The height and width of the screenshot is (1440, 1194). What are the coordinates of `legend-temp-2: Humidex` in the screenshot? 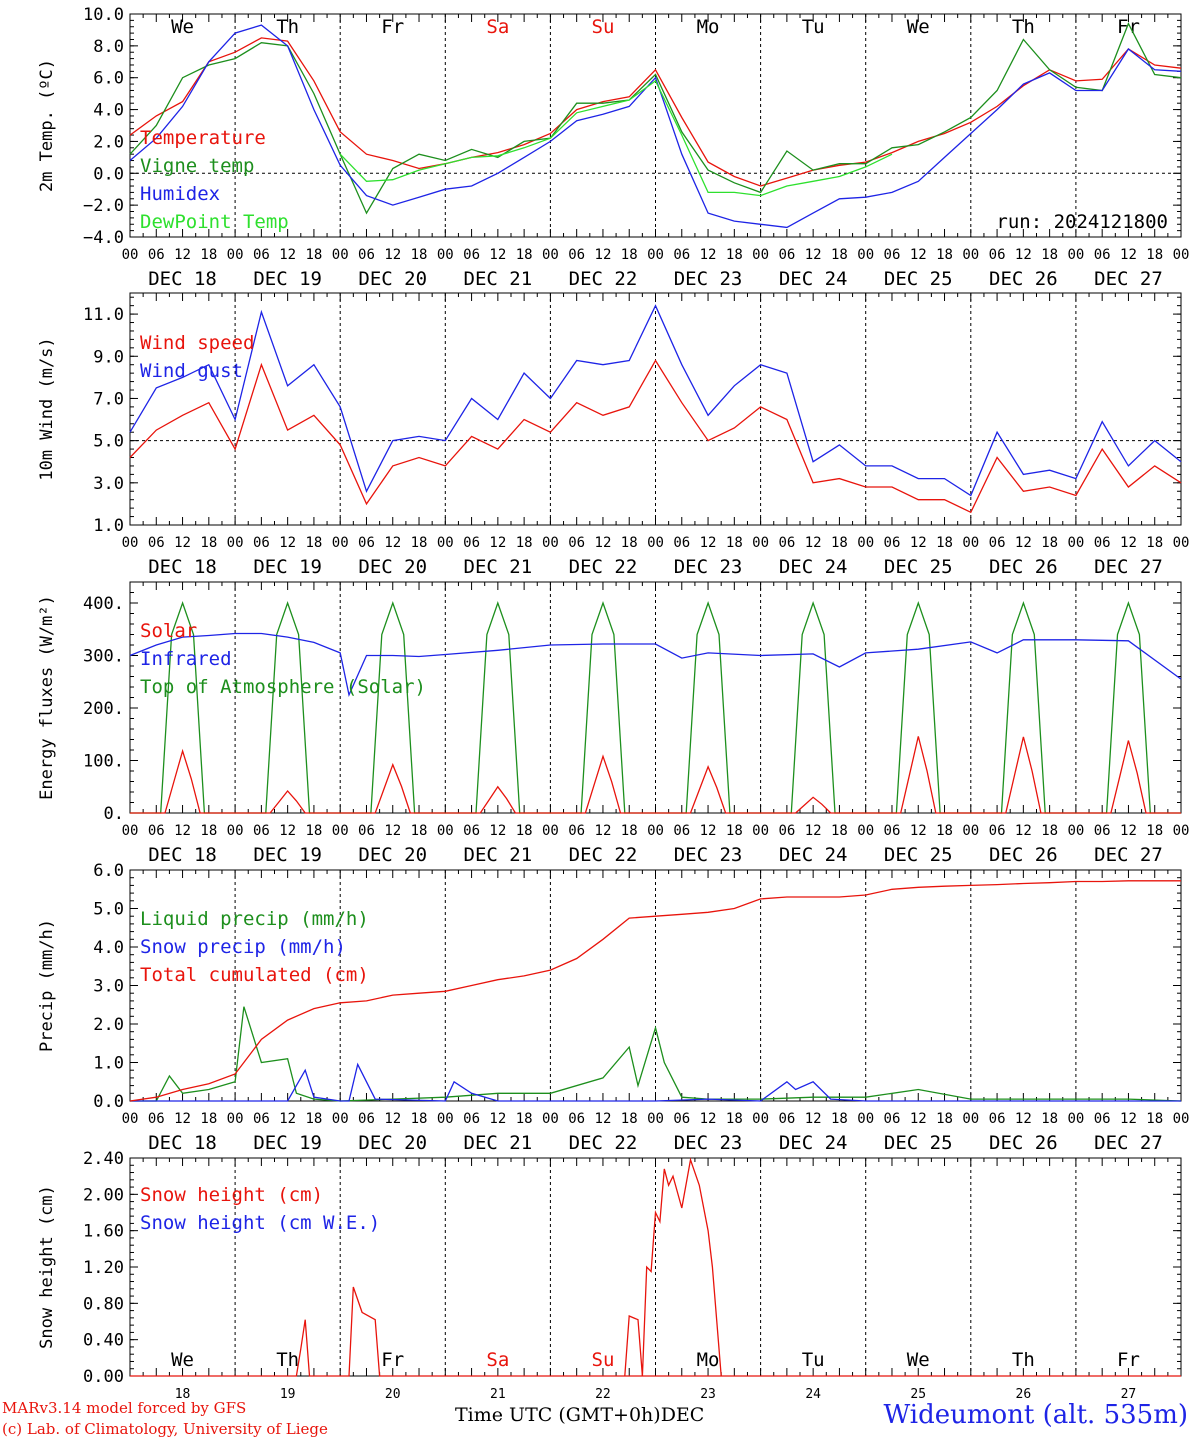 It's located at (180, 194).